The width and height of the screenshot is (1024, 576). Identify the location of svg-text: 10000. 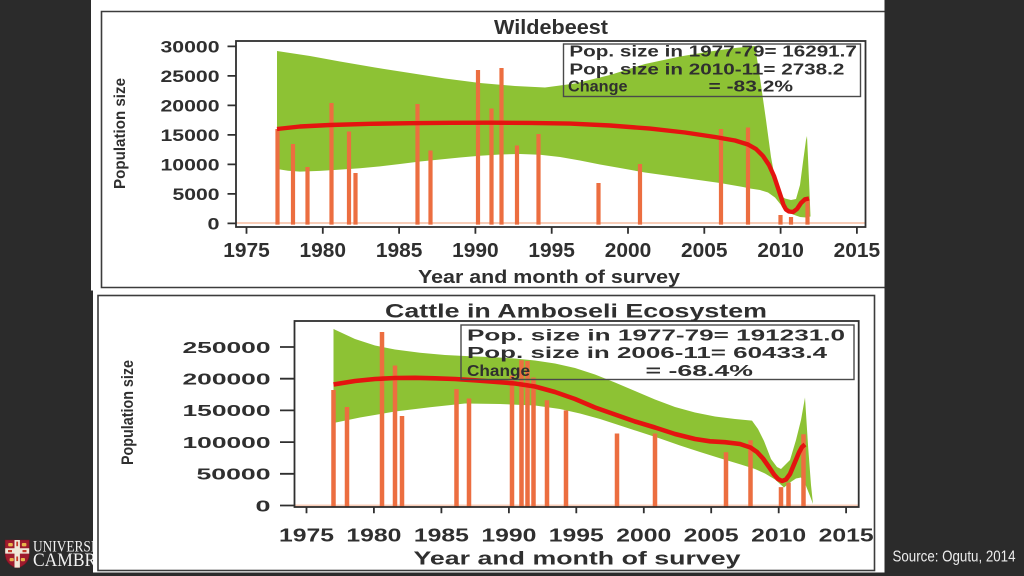
(190, 165).